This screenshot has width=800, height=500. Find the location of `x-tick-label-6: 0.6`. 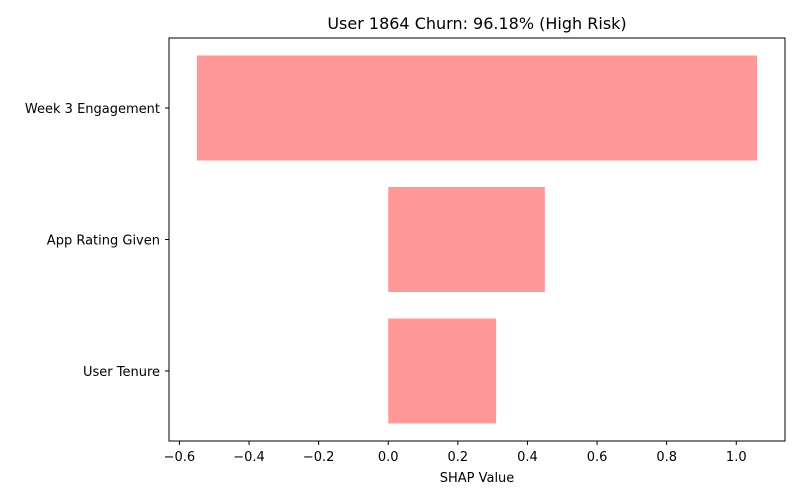

x-tick-label-6: 0.6 is located at coordinates (597, 457).